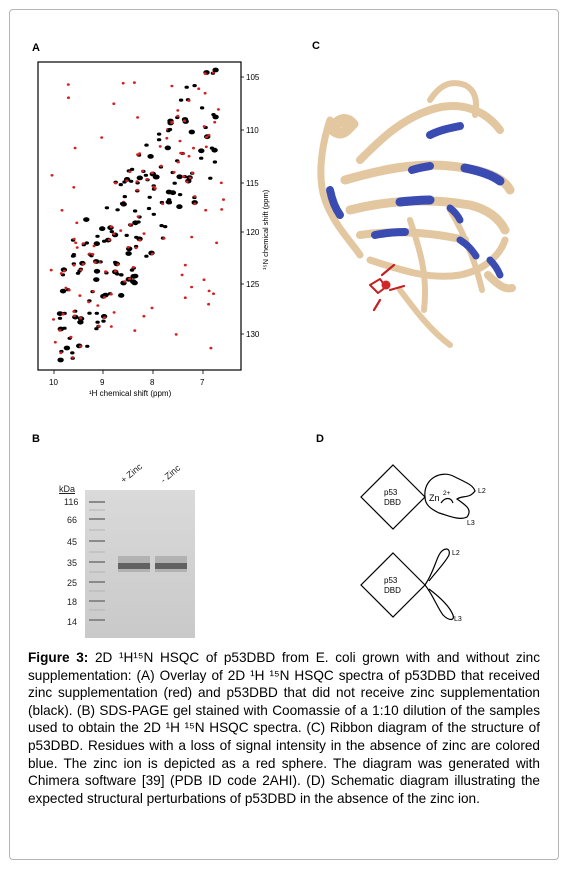 The image size is (568, 869). Describe the element at coordinates (130, 393) in the screenshot. I see `x-axis-label: ¹H chemical shift (ppm)` at that location.